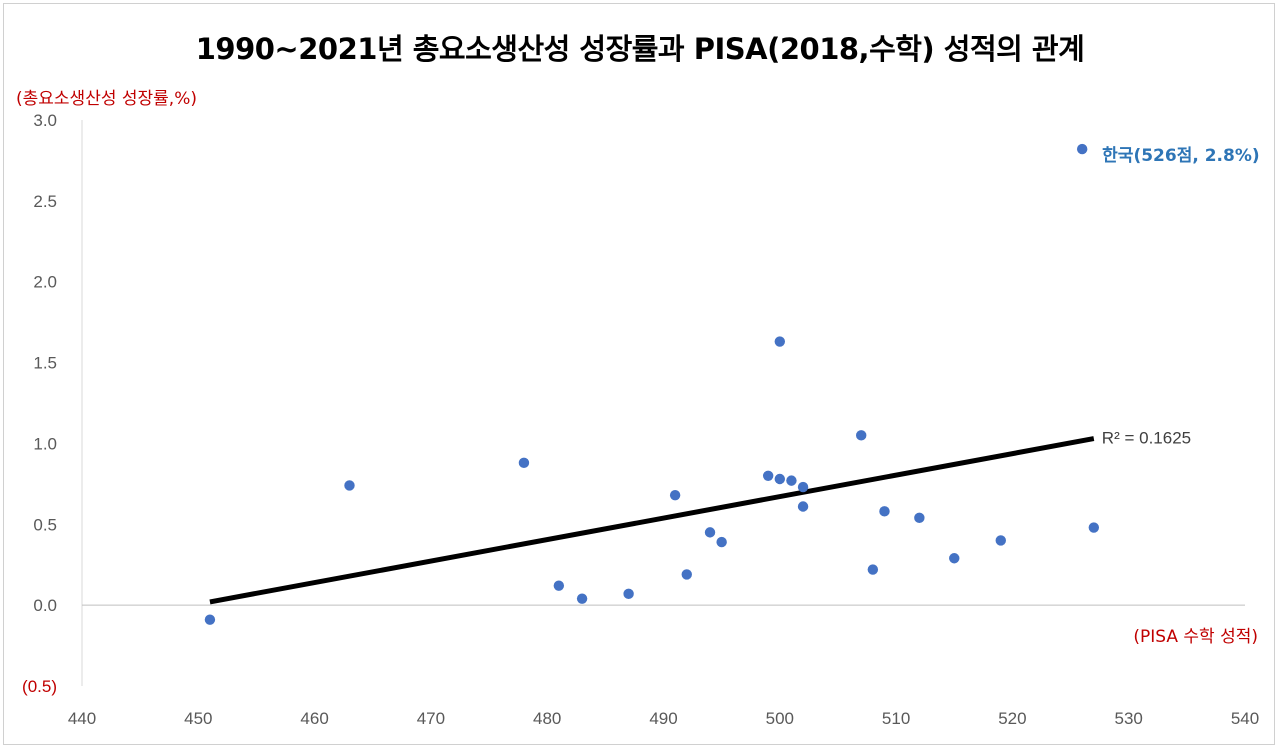 The height and width of the screenshot is (750, 1280). What do you see at coordinates (663, 718) in the screenshot?
I see `x-tick-label: 490` at bounding box center [663, 718].